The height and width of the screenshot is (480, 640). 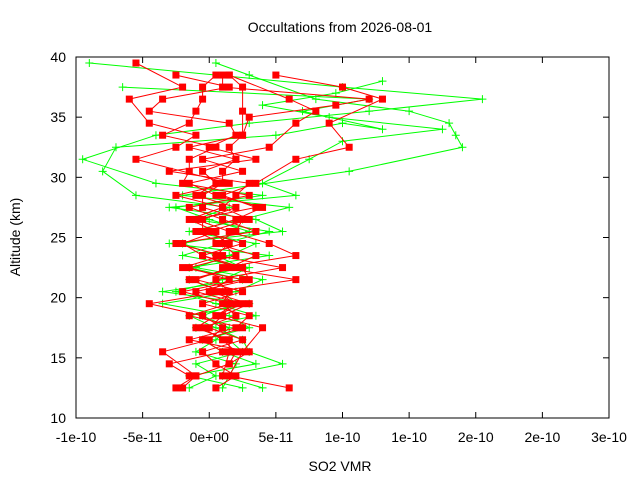 What do you see at coordinates (58, 238) in the screenshot?
I see `y-tick-label: 25` at bounding box center [58, 238].